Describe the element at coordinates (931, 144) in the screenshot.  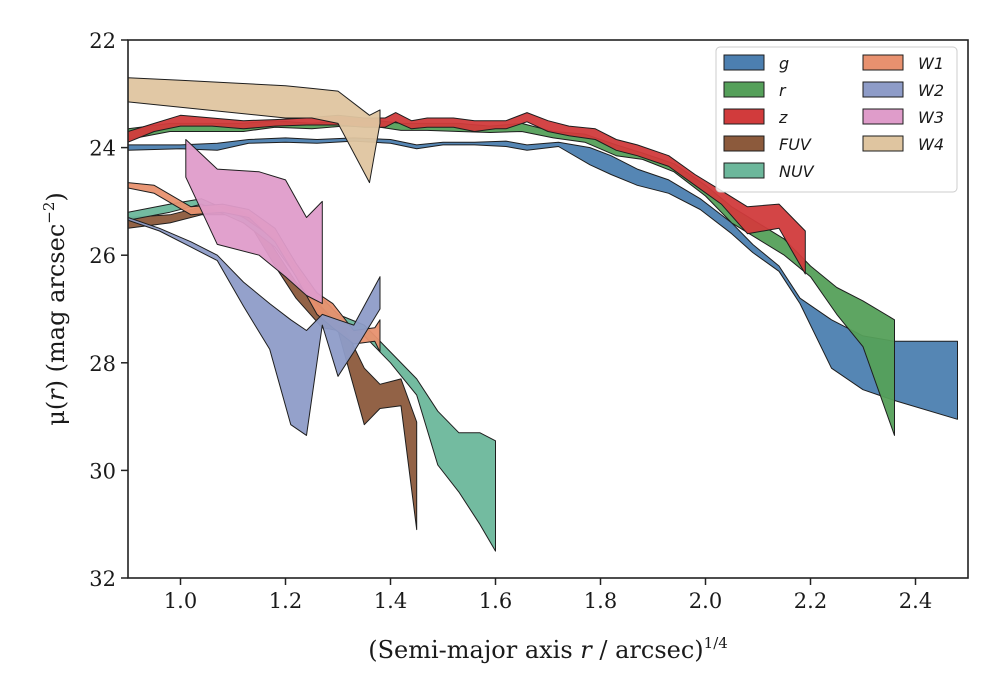
I see `legend-label-w4: W4` at that location.